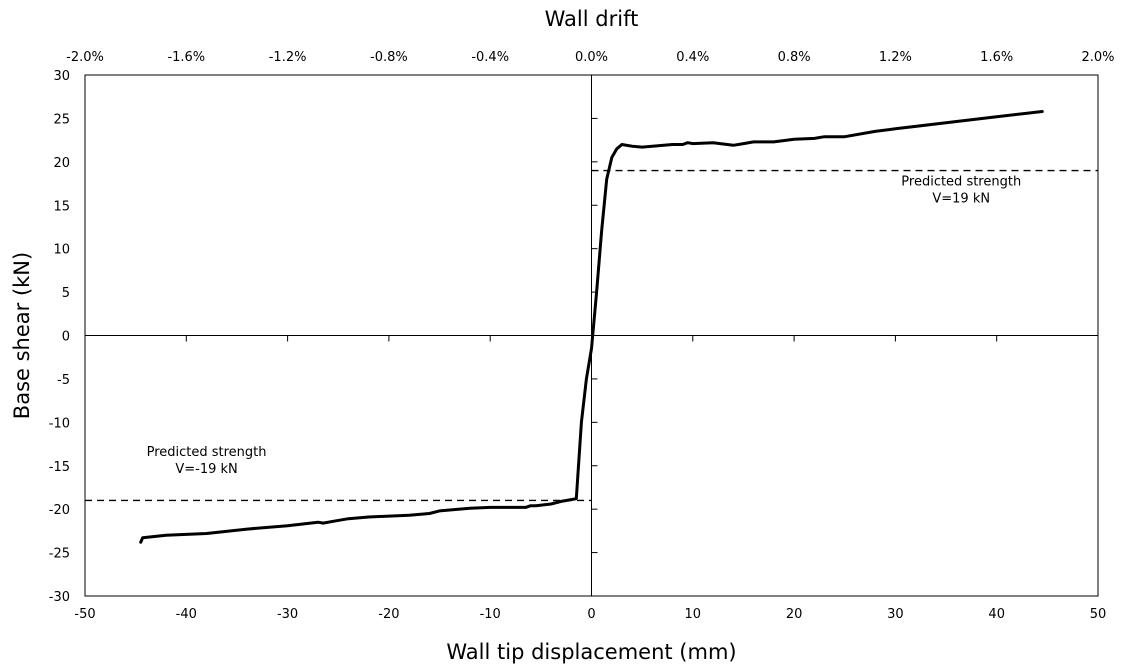  What do you see at coordinates (61, 76) in the screenshot?
I see `y-tick-label: 30` at bounding box center [61, 76].